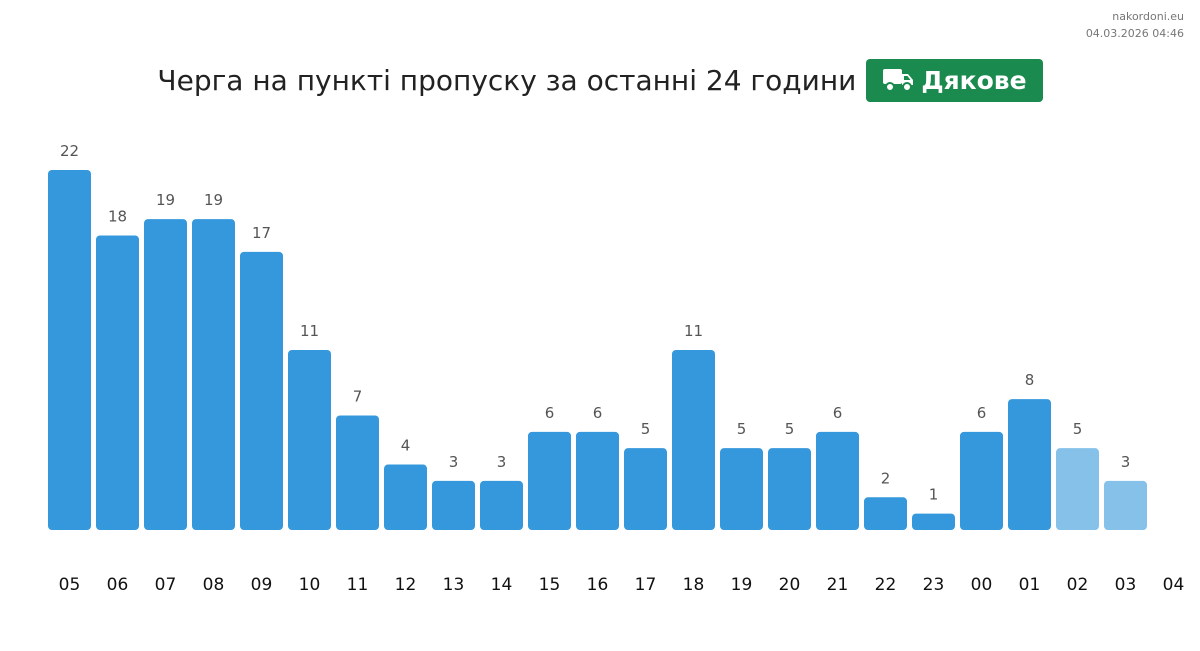 The width and height of the screenshot is (1200, 651). I want to click on data-label-21: 6, so click(838, 413).